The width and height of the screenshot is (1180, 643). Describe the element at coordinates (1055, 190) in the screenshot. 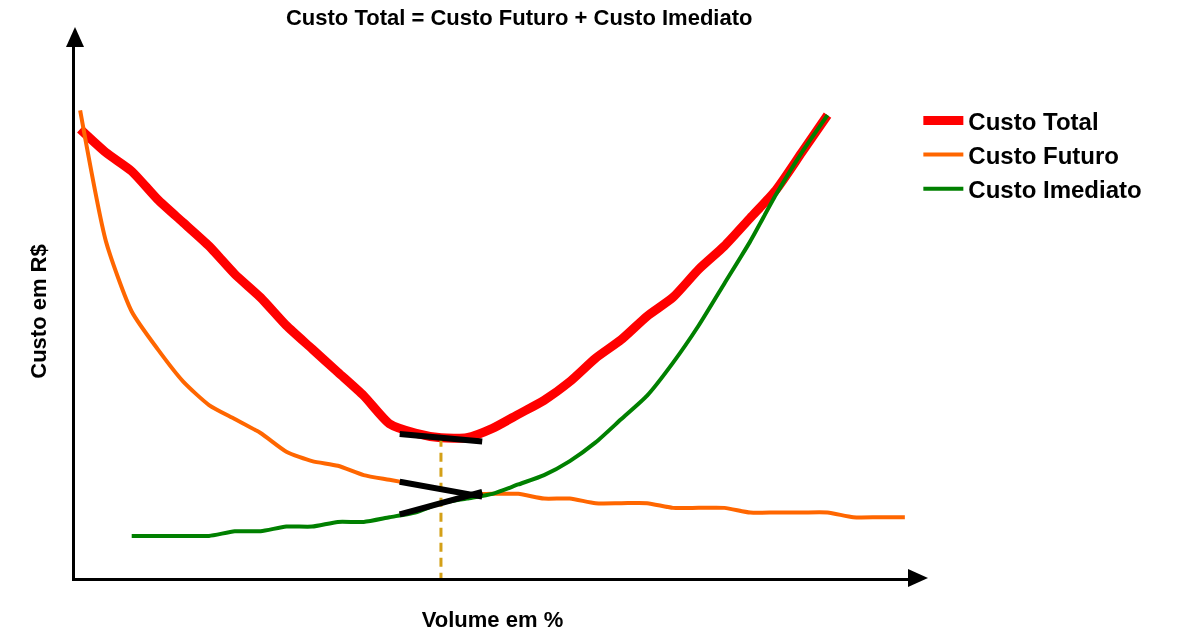

I see `legend-label: Custo Imediato` at that location.